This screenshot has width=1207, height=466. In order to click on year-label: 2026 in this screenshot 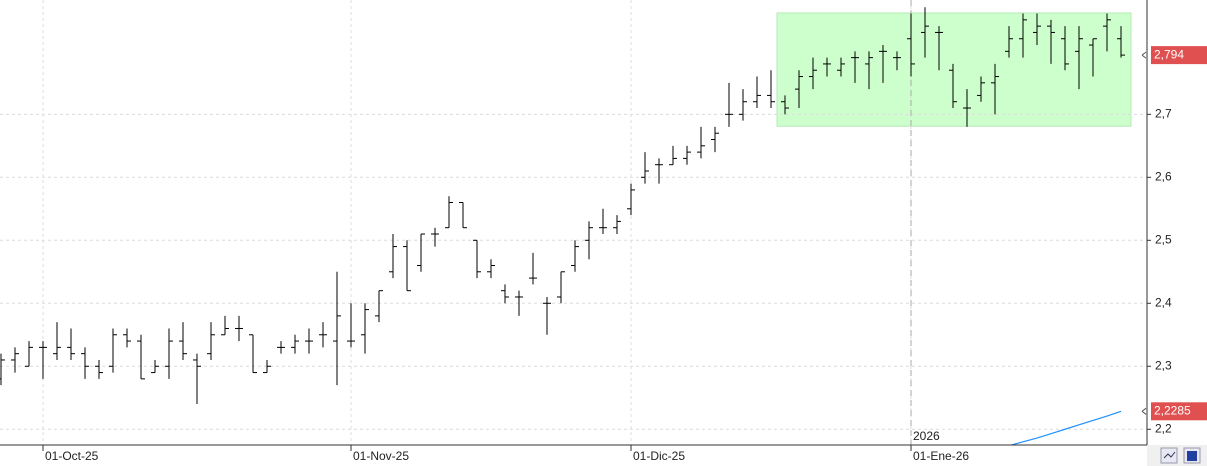, I will do `click(926, 436)`.